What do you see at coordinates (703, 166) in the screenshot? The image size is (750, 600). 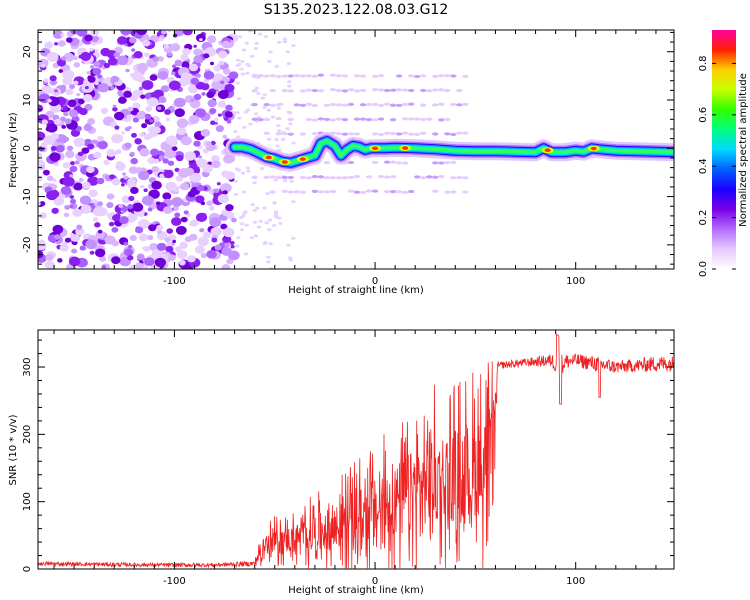 I see `colorbar-tick-label: 0.4` at bounding box center [703, 166].